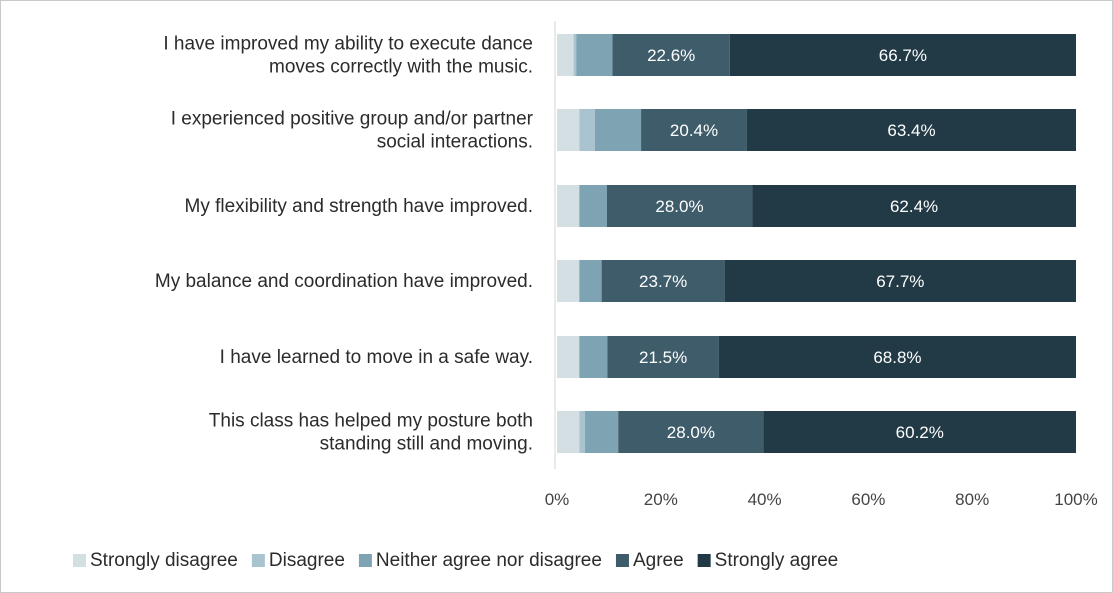 This screenshot has height=593, width=1113. I want to click on x-tick-label-2: 20%, so click(661, 499).